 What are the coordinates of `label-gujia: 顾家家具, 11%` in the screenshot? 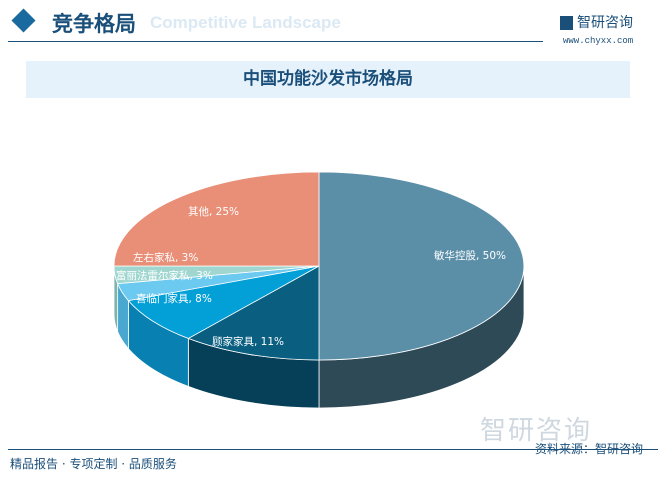 It's located at (248, 342).